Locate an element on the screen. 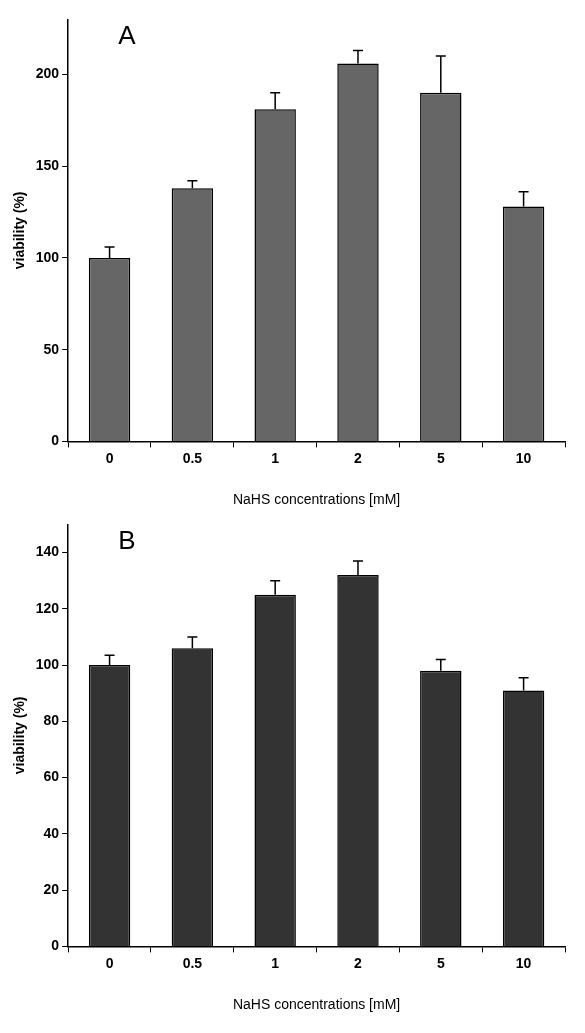 The image size is (585, 1033). y-tick-label: 80 is located at coordinates (51, 720).